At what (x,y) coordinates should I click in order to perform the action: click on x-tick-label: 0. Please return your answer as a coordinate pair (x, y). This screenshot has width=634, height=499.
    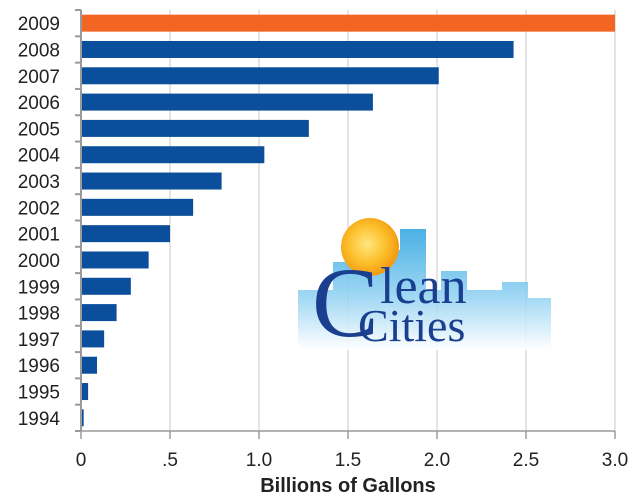
    Looking at the image, I should click on (81, 460).